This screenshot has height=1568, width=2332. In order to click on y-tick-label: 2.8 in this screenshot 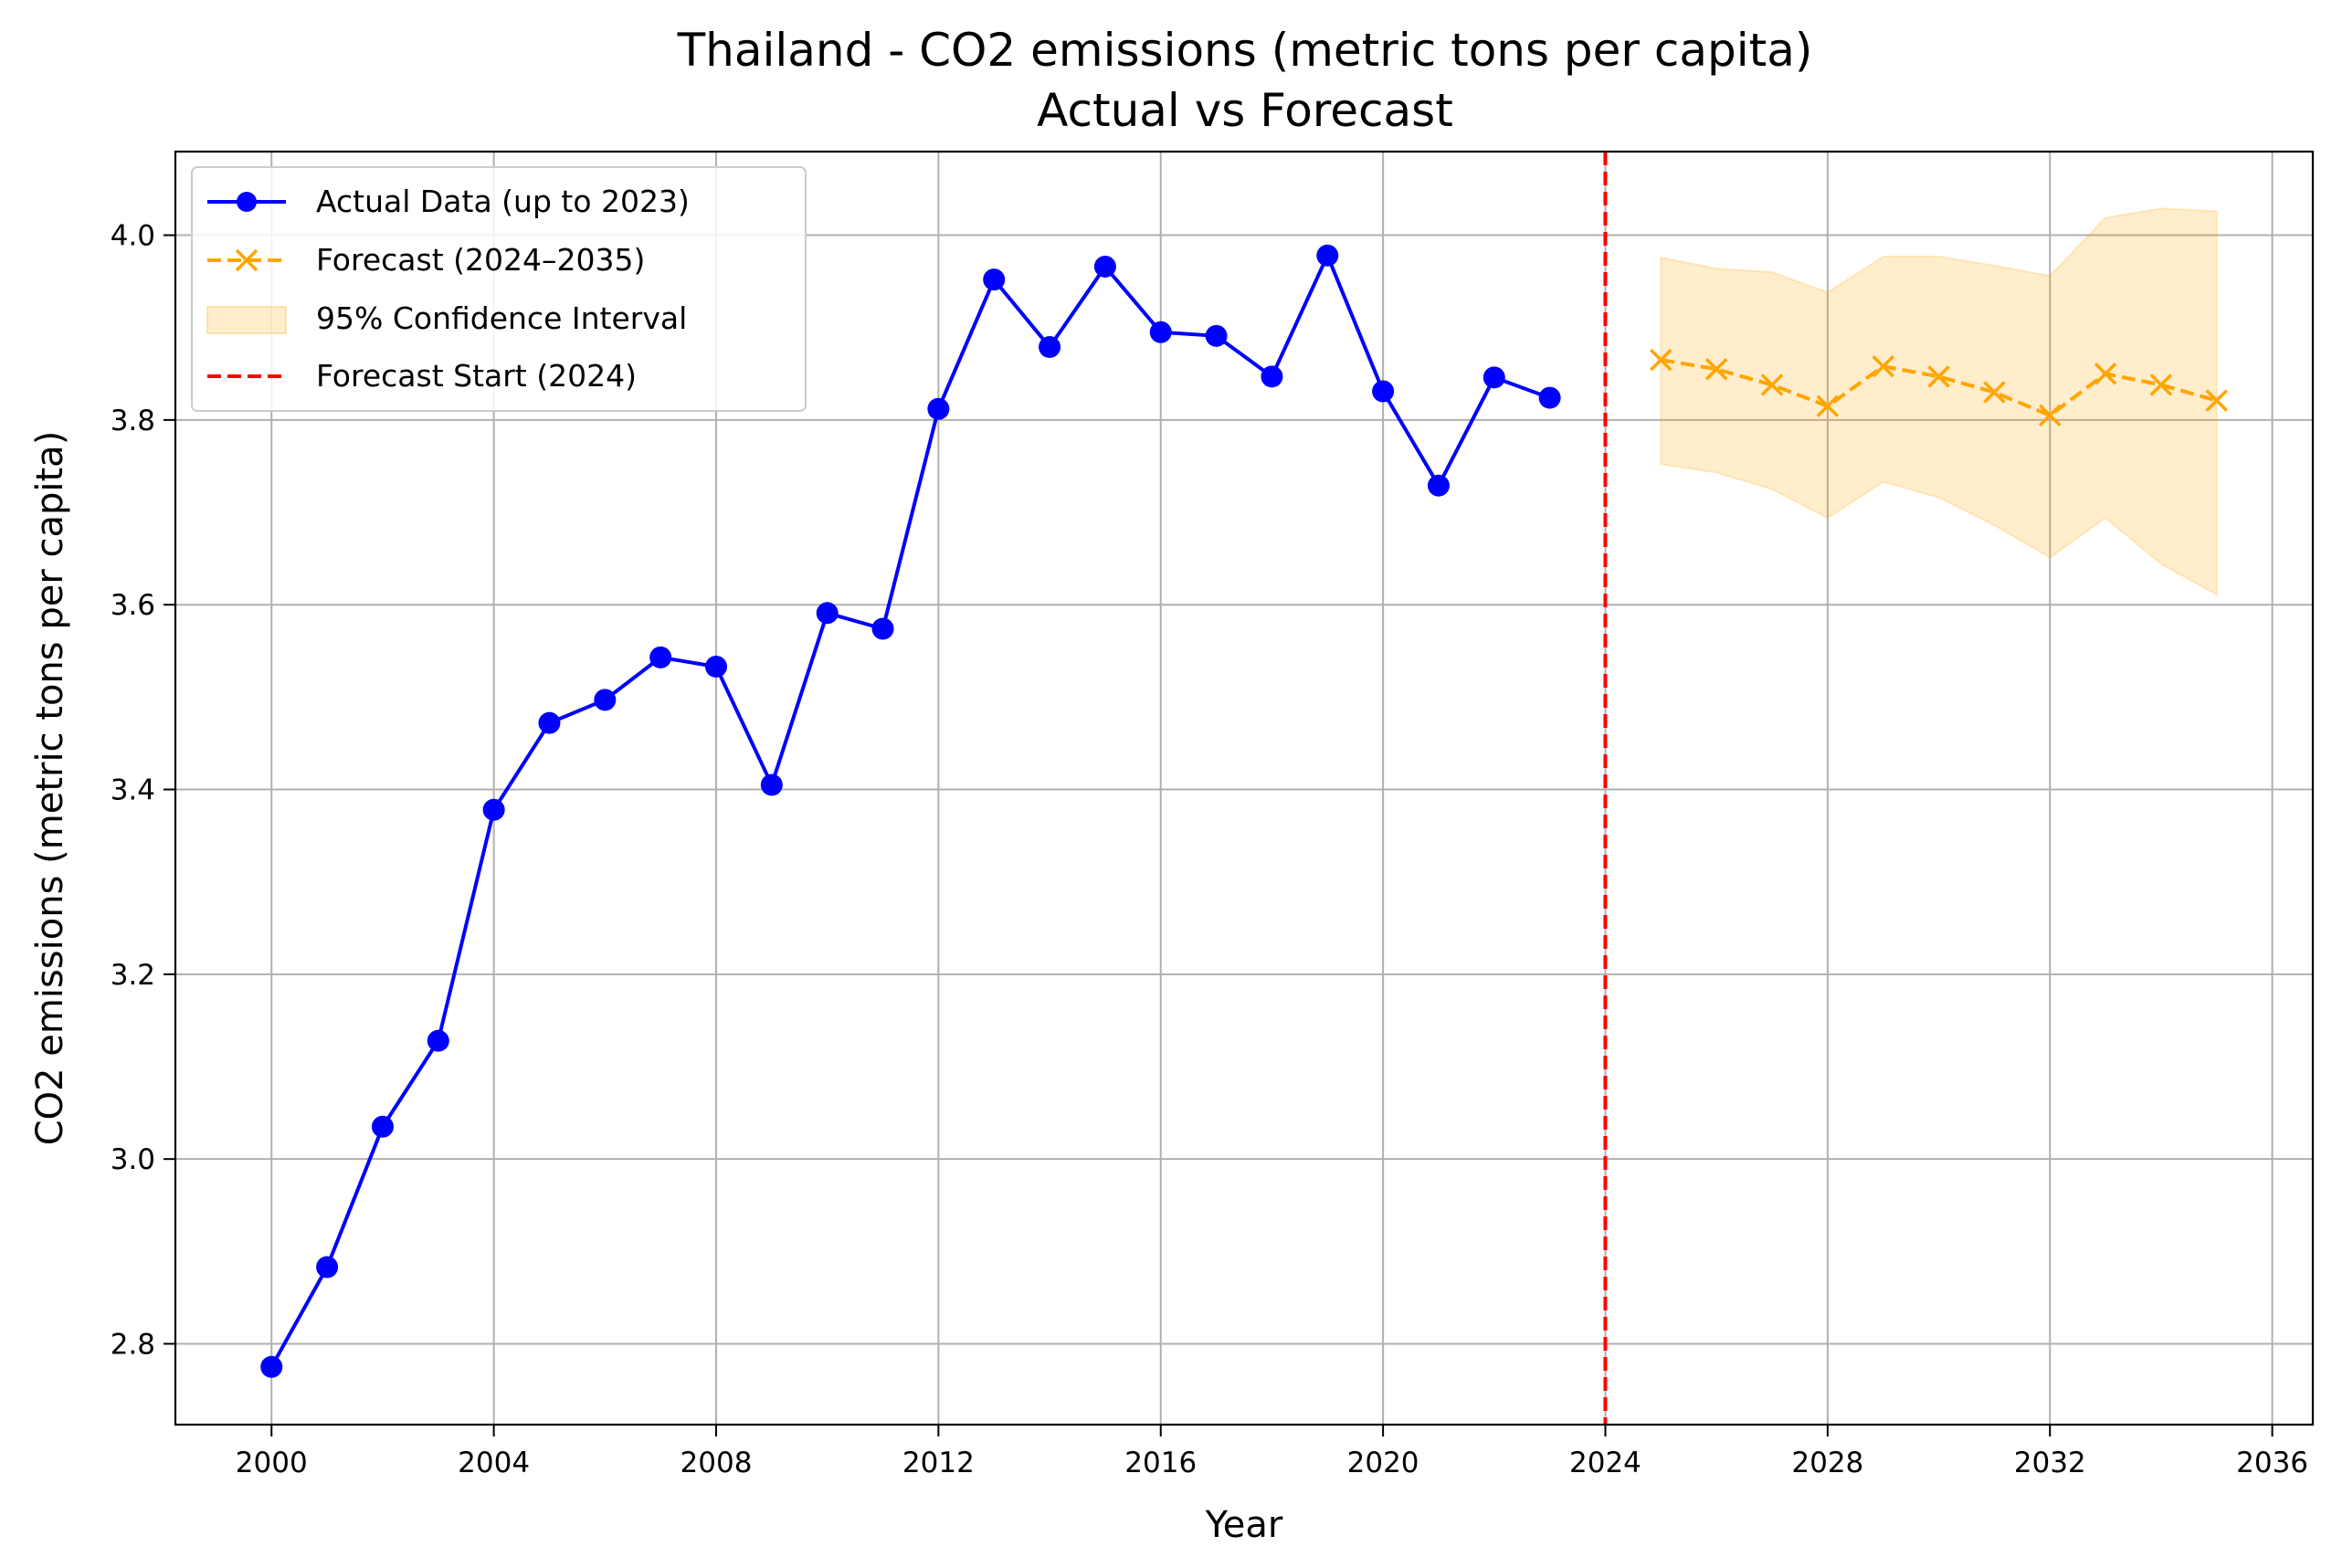, I will do `click(133, 1344)`.